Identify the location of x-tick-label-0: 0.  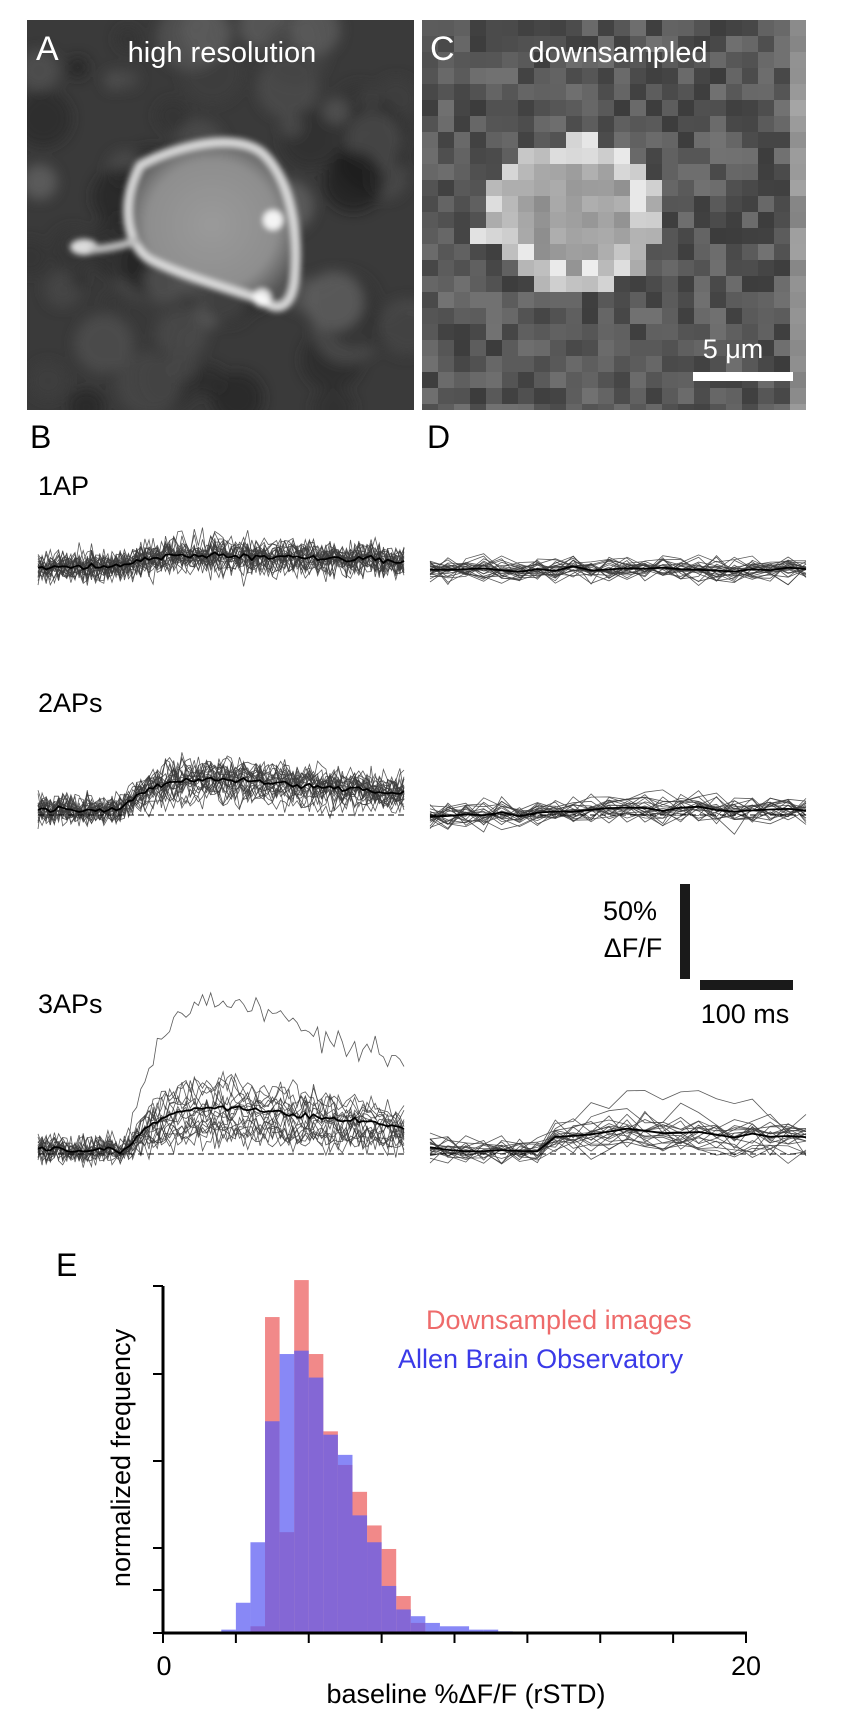
(163, 1666).